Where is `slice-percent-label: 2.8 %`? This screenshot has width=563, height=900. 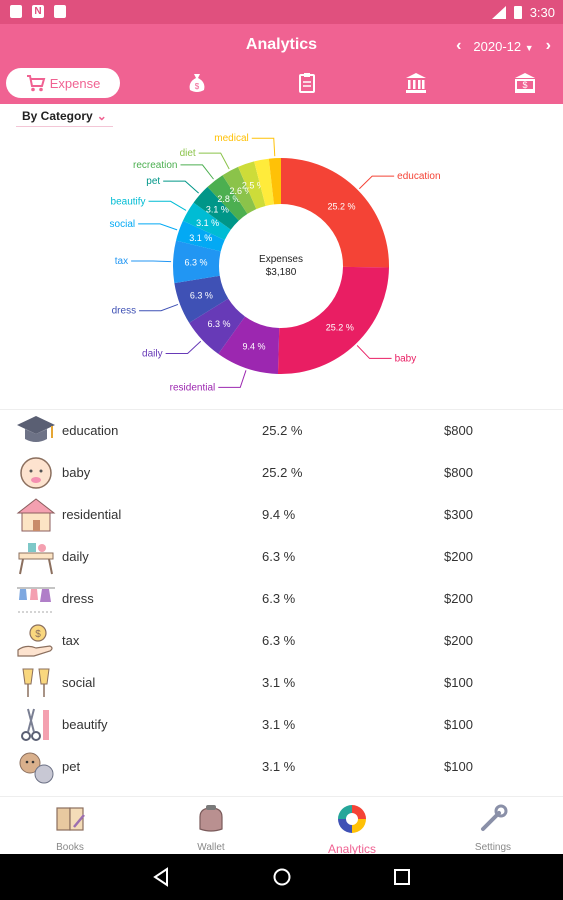 slice-percent-label: 2.8 % is located at coordinates (228, 199).